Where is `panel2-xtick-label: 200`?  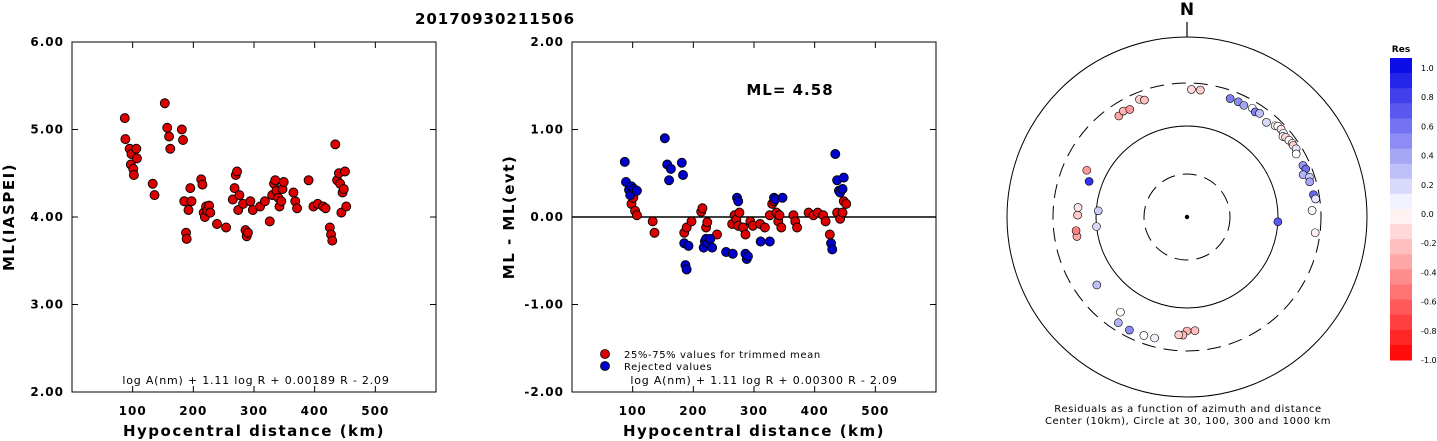 panel2-xtick-label: 200 is located at coordinates (693, 411).